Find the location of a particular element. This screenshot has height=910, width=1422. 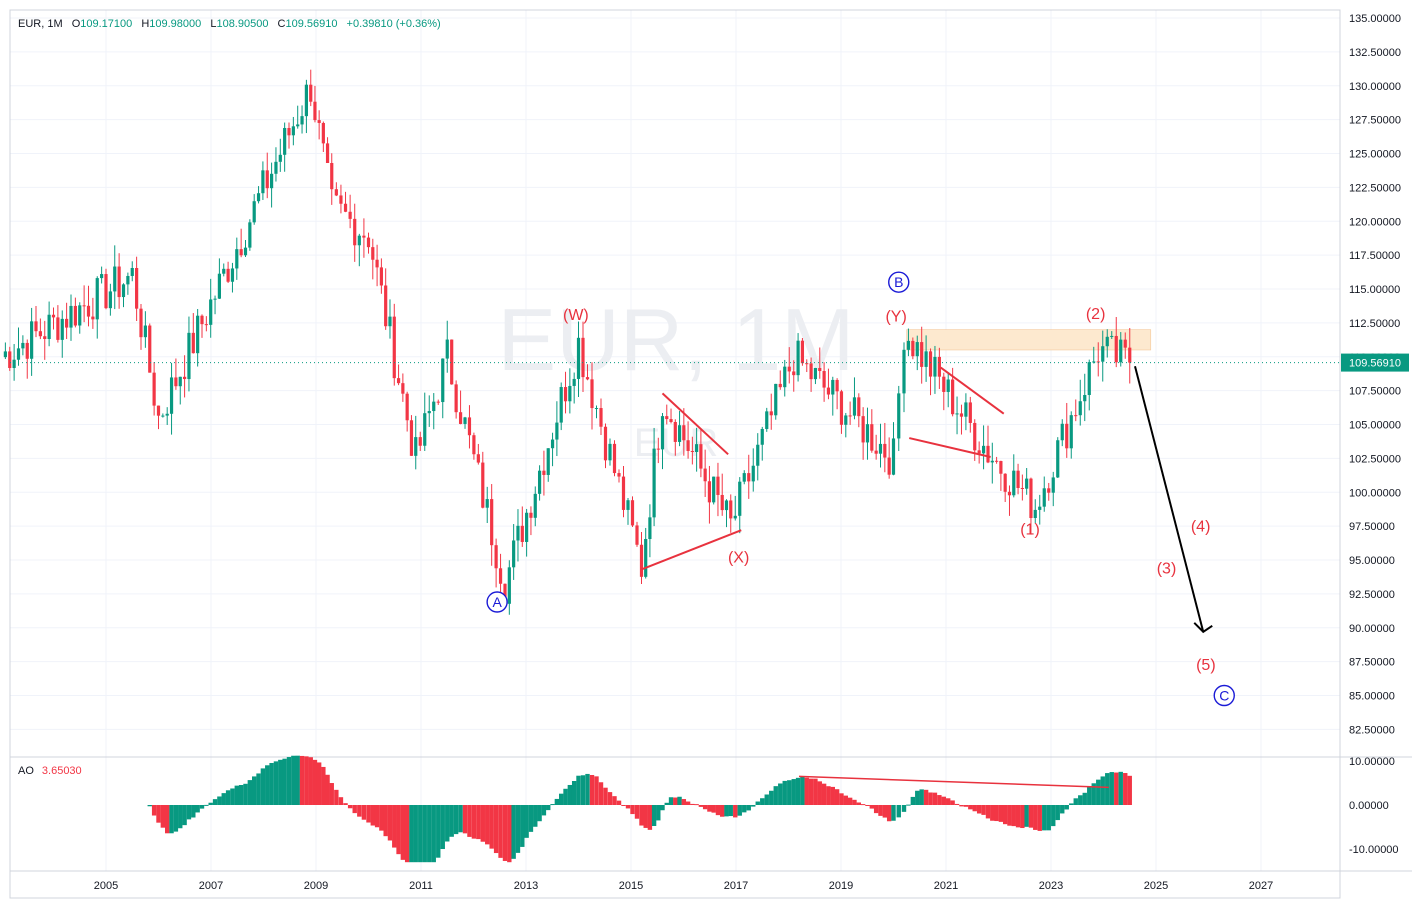

triangle-lower-line is located at coordinates (691, 550).